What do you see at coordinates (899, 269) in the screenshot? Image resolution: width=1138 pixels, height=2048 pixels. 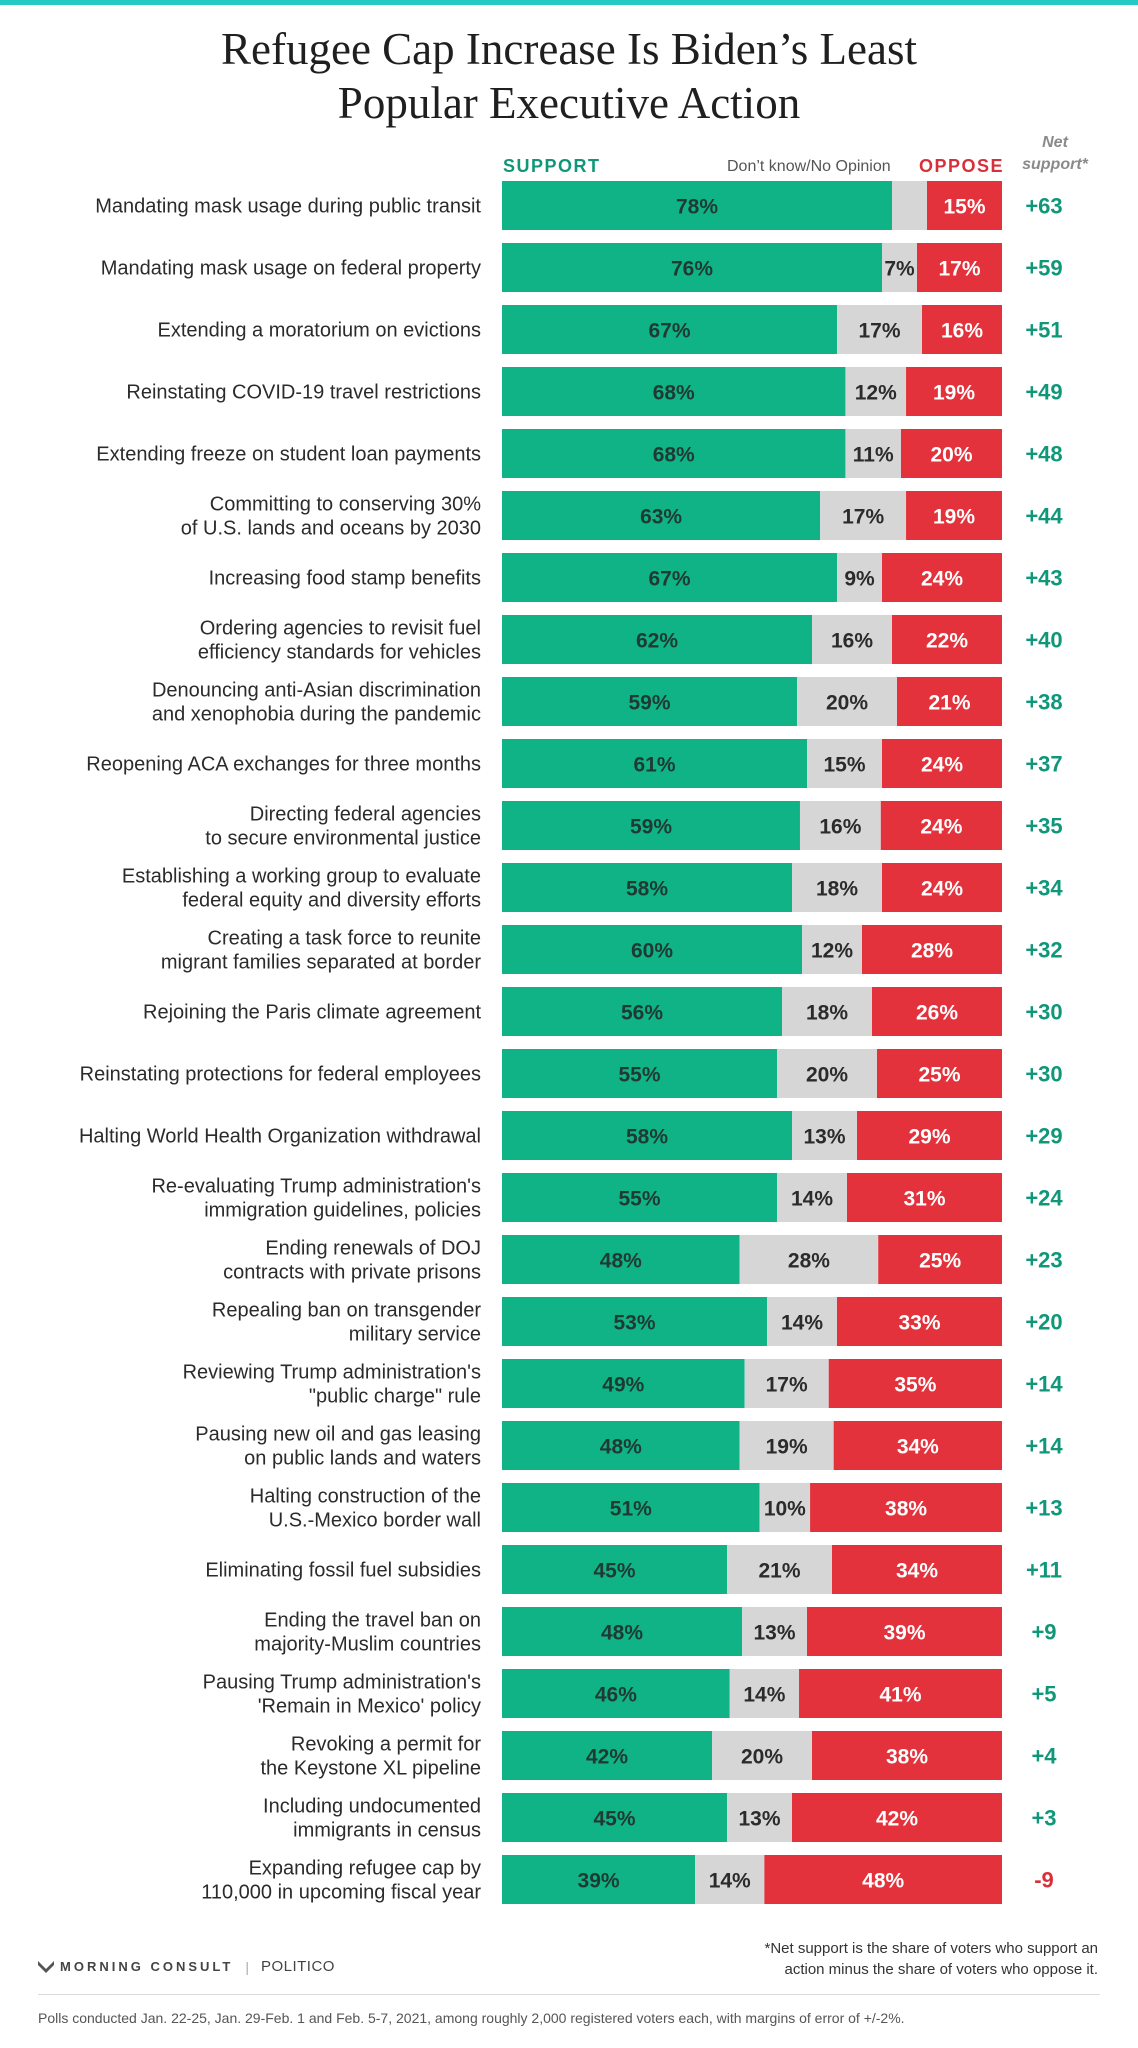 I see `dont-know-value-label: 7%` at bounding box center [899, 269].